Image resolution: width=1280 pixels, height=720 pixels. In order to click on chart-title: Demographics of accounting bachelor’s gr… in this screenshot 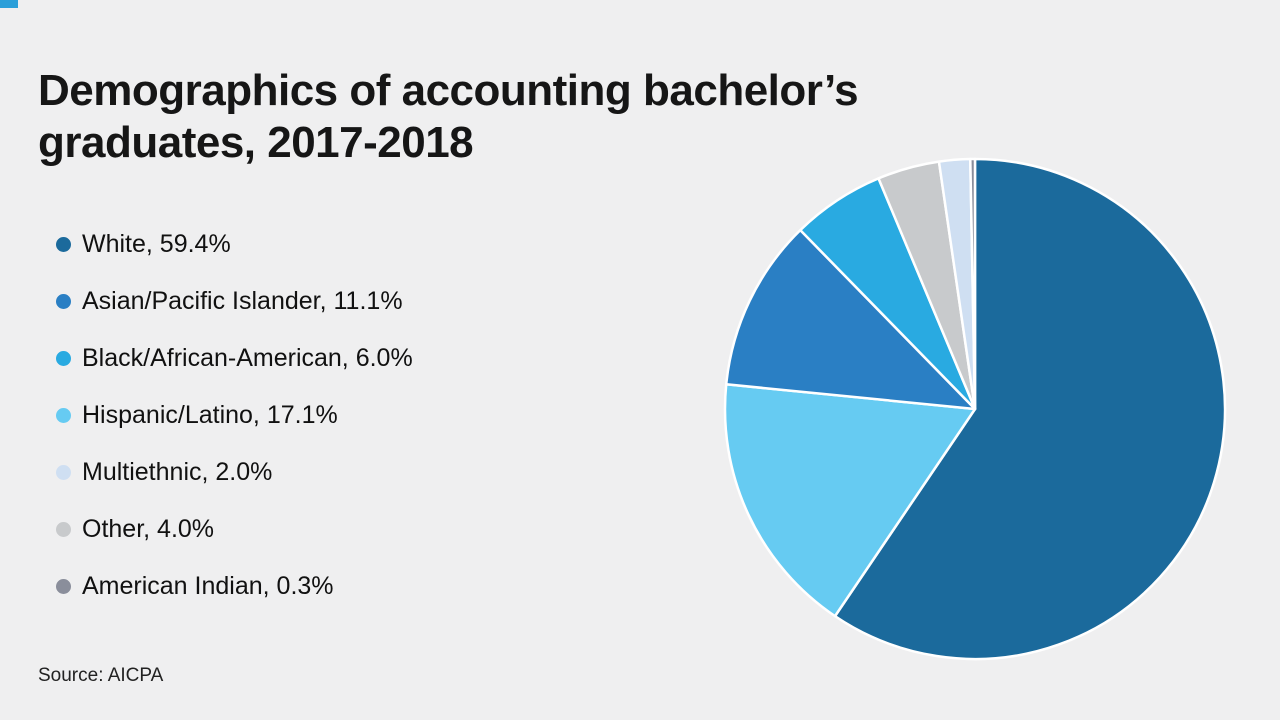, I will do `click(548, 117)`.